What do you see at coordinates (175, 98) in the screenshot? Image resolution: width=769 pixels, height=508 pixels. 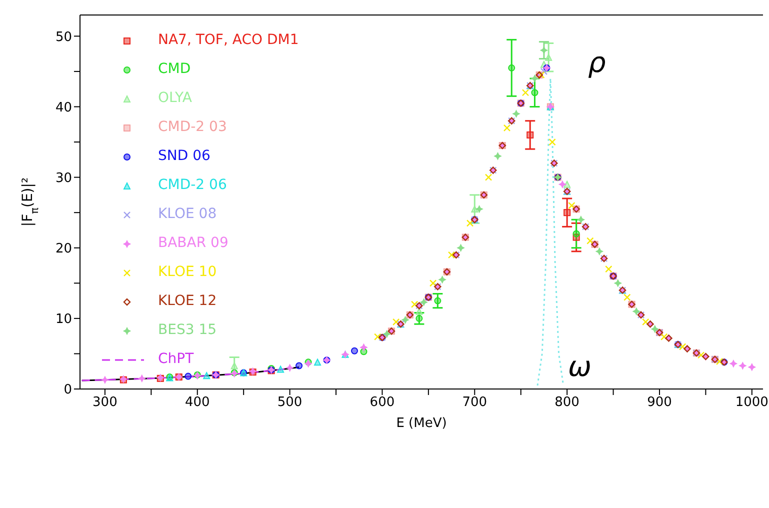 I see `legend-label: OLYA` at bounding box center [175, 98].